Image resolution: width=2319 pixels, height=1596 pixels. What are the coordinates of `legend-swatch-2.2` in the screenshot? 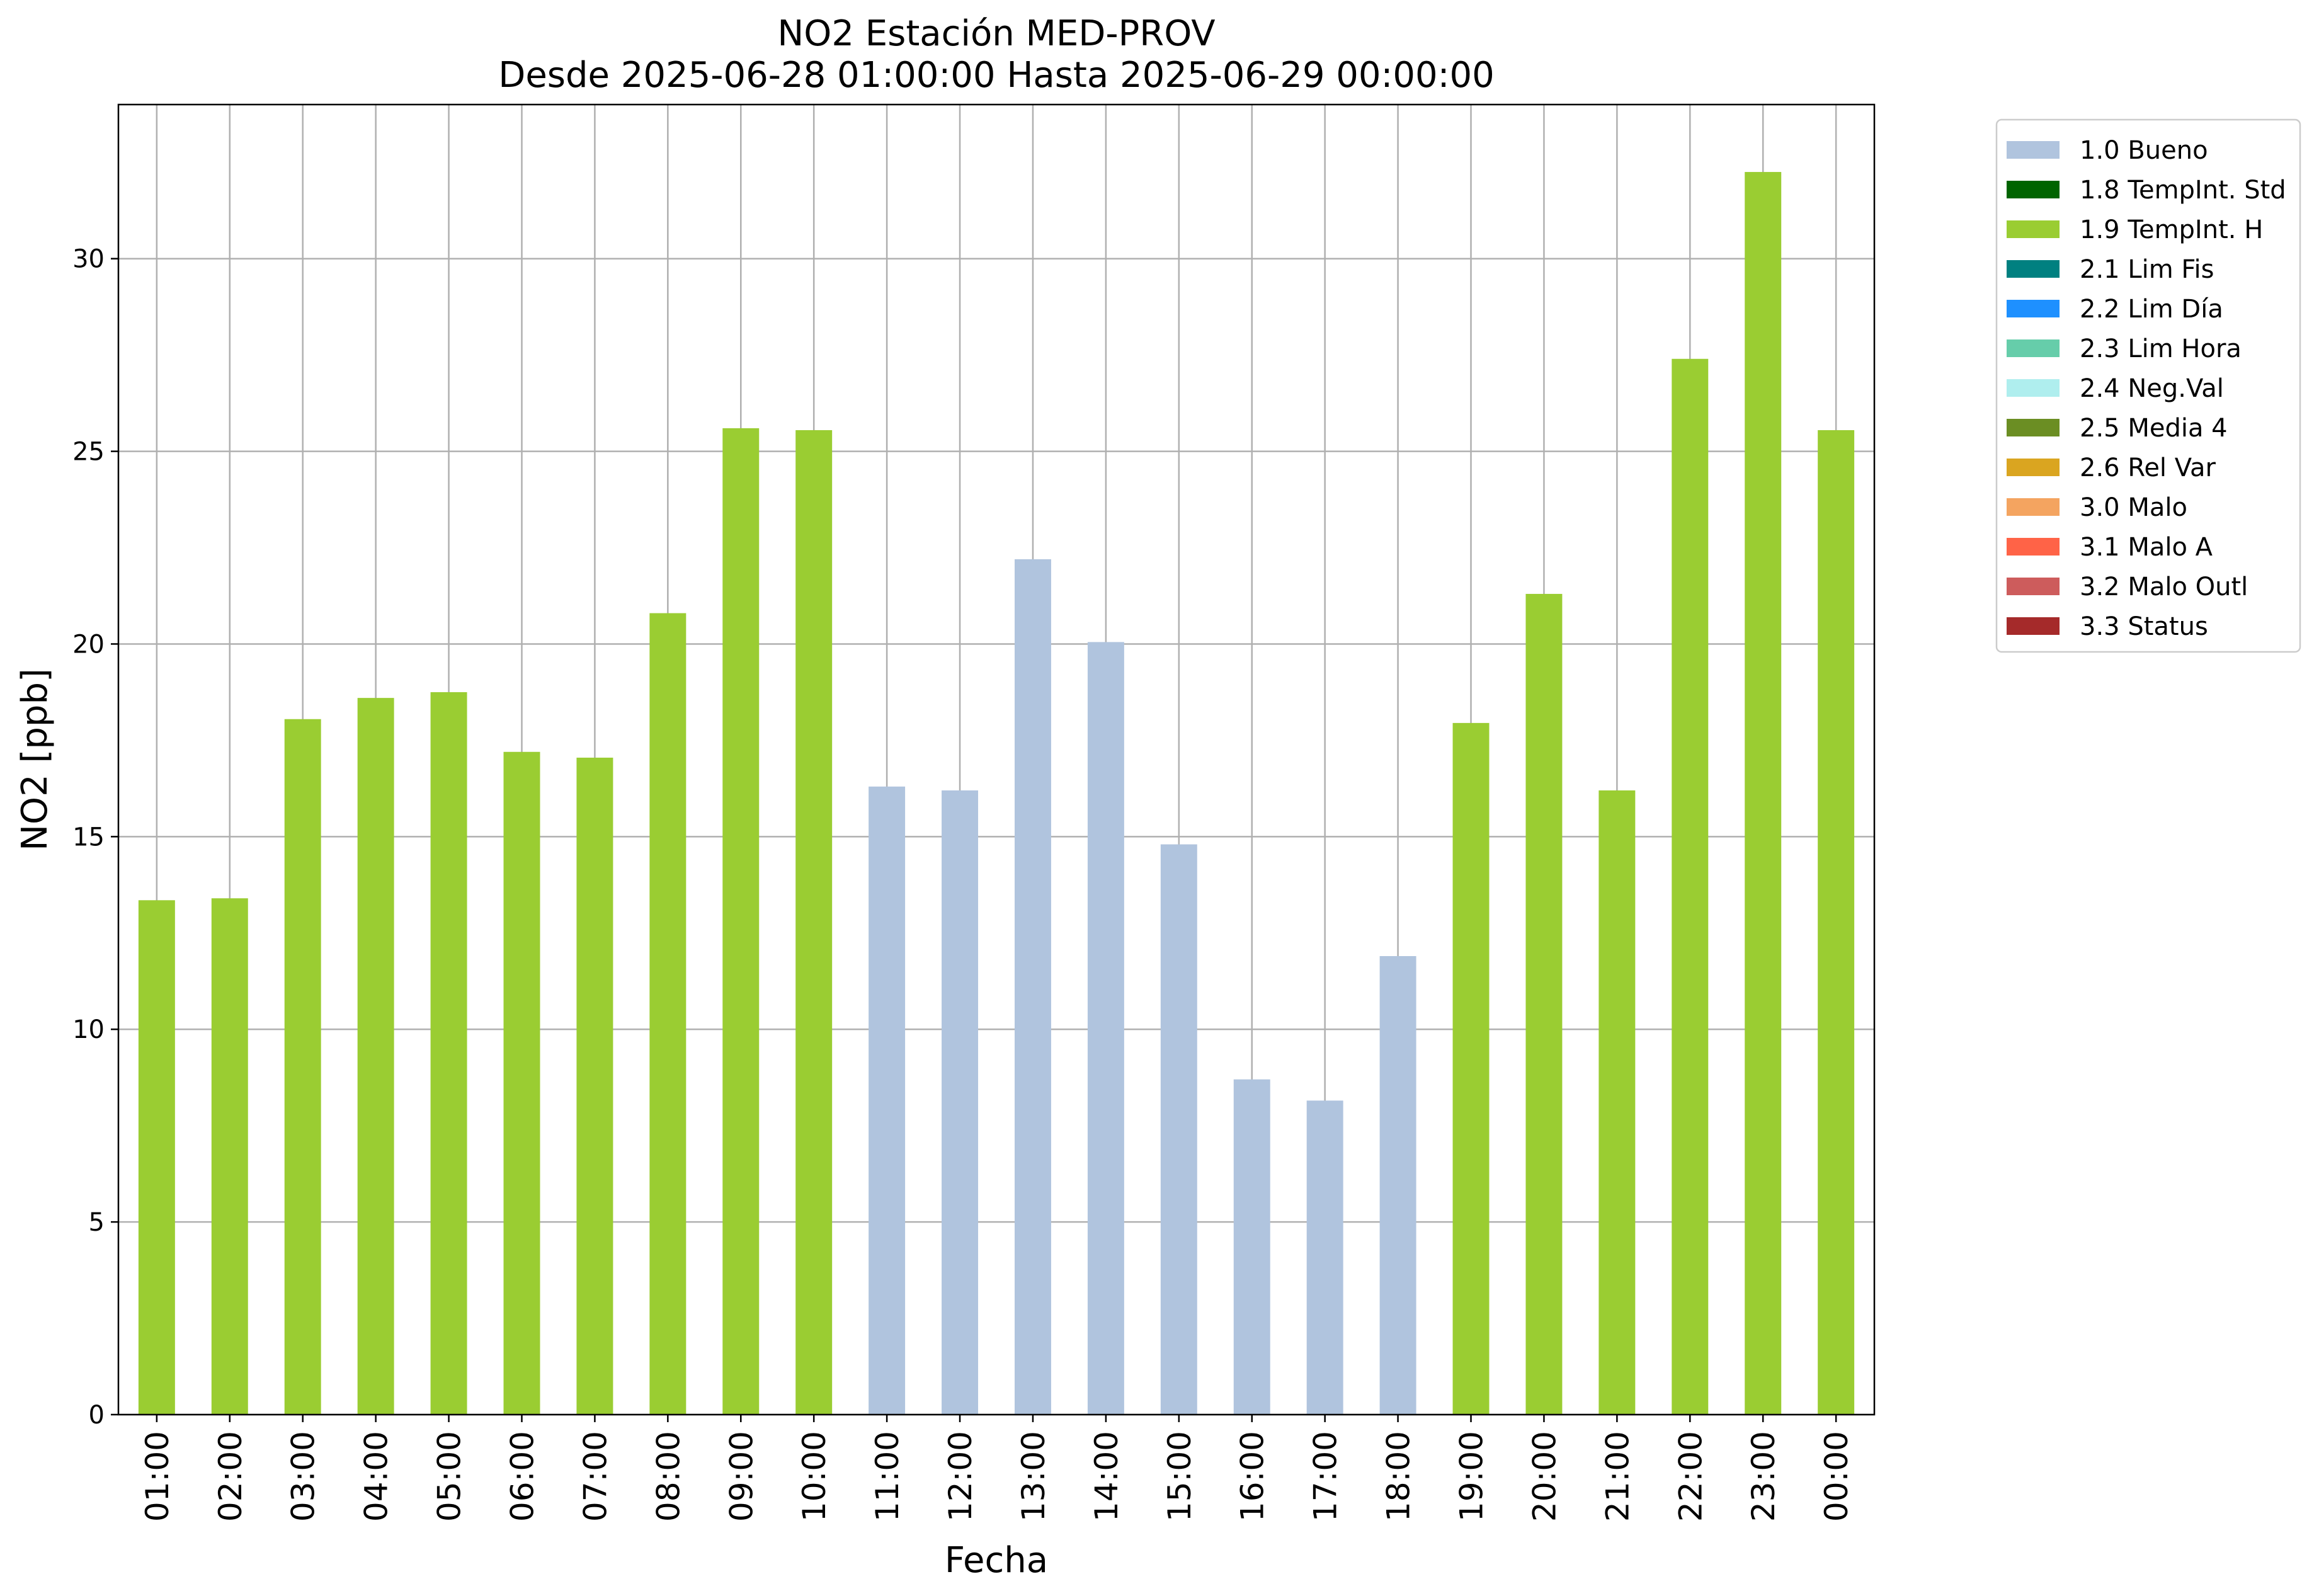 It's located at (2033, 308).